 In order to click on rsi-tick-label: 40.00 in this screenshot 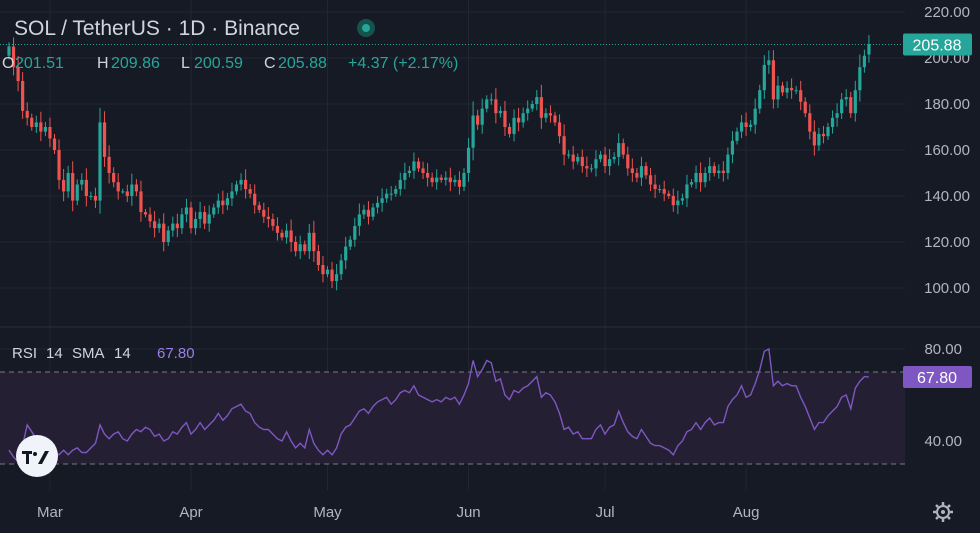, I will do `click(943, 441)`.